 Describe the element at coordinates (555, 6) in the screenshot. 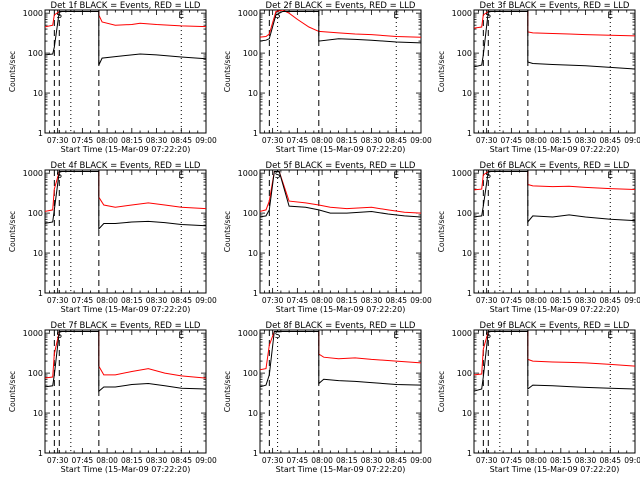

I see `chart-title: Det 3f BLACK = Events, RED = LLD` at that location.